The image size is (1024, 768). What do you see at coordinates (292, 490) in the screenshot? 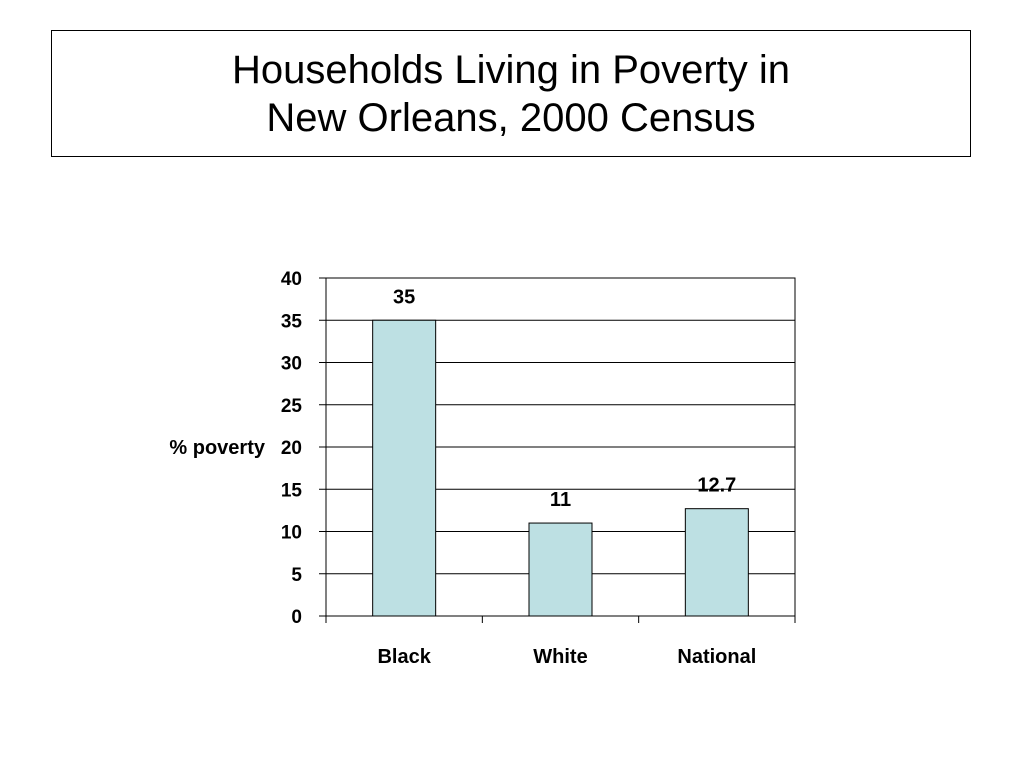
I see `y-tick-label: 15` at bounding box center [292, 490].